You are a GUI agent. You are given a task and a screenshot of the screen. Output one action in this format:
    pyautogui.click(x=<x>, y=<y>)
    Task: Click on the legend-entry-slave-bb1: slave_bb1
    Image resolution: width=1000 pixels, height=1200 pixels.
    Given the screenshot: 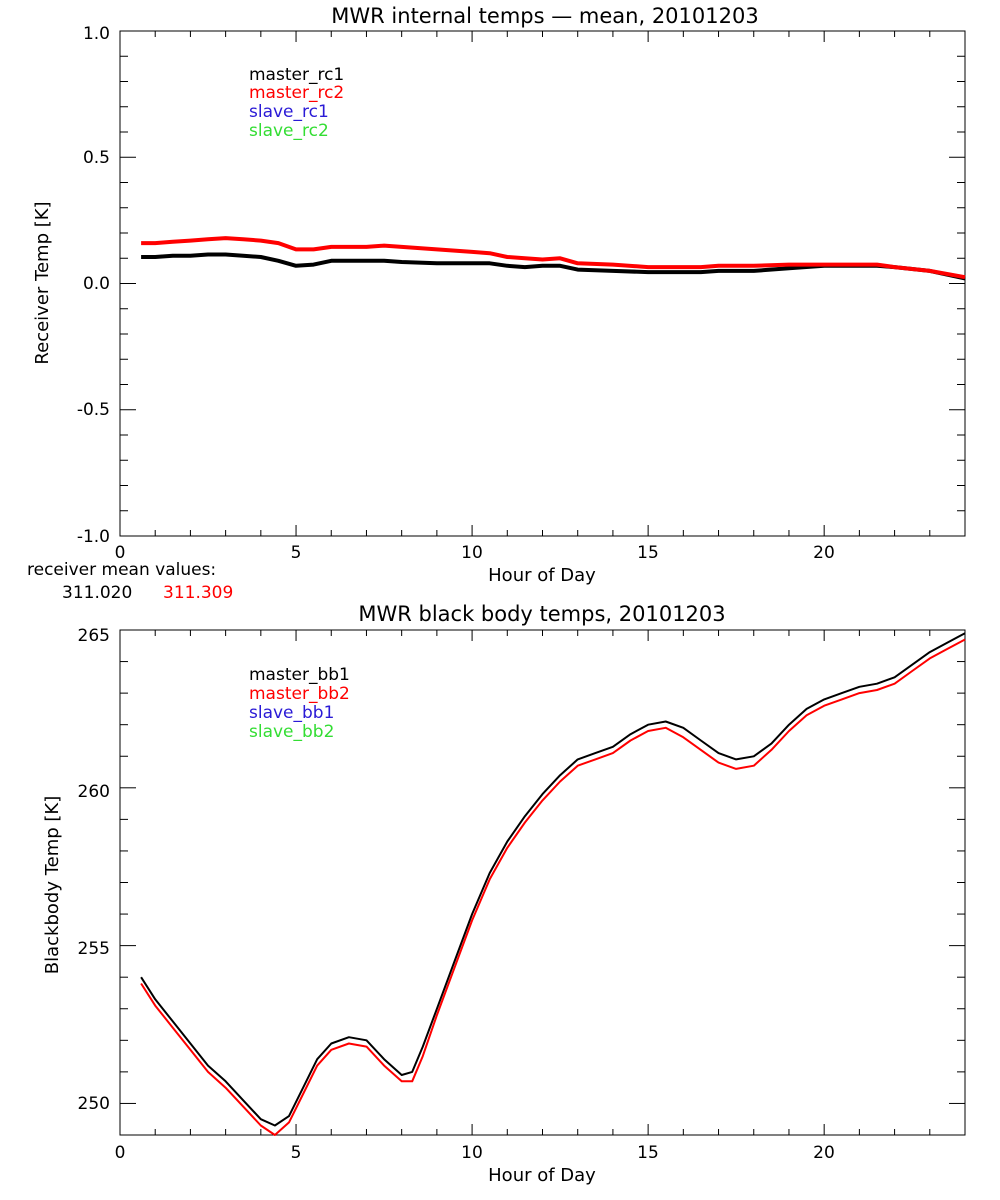 What is the action you would take?
    pyautogui.click(x=291, y=713)
    